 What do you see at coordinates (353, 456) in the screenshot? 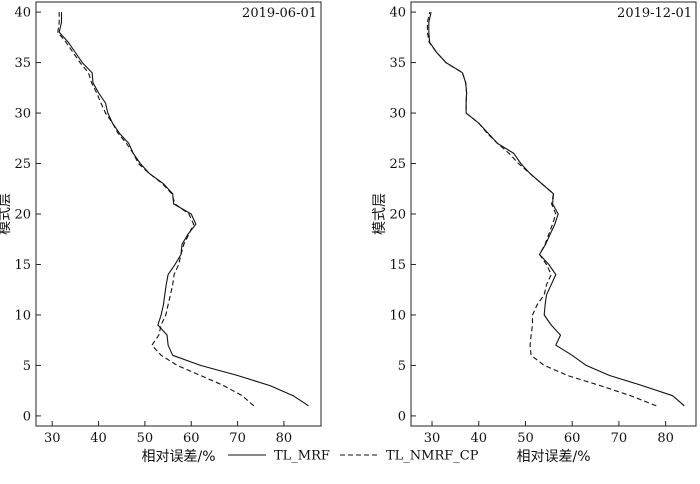
I see `legend: TL_MRF TL_NMRF_CP` at bounding box center [353, 456].